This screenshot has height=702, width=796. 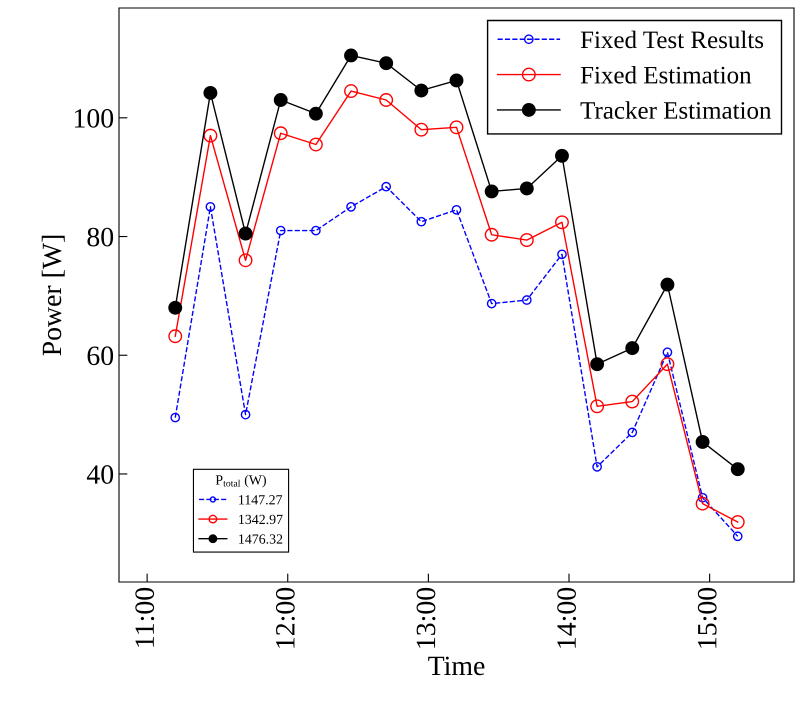 I want to click on legend-title: P$_{total}$ (W), so click(x=241, y=481).